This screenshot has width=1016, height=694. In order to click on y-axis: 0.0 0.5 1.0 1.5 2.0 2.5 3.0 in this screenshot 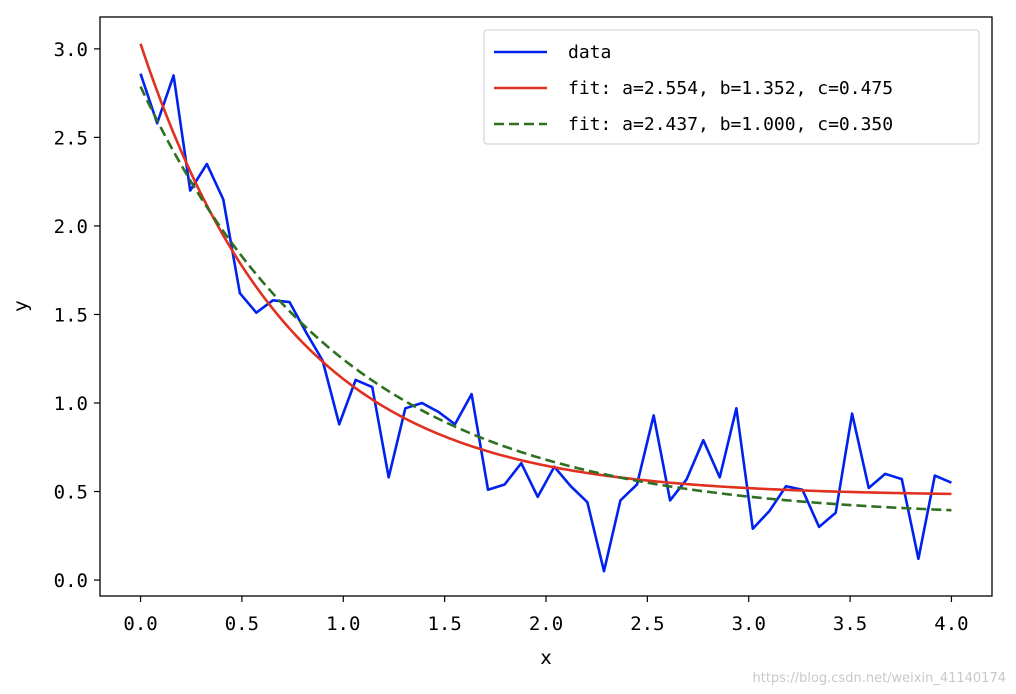, I will do `click(77, 315)`.